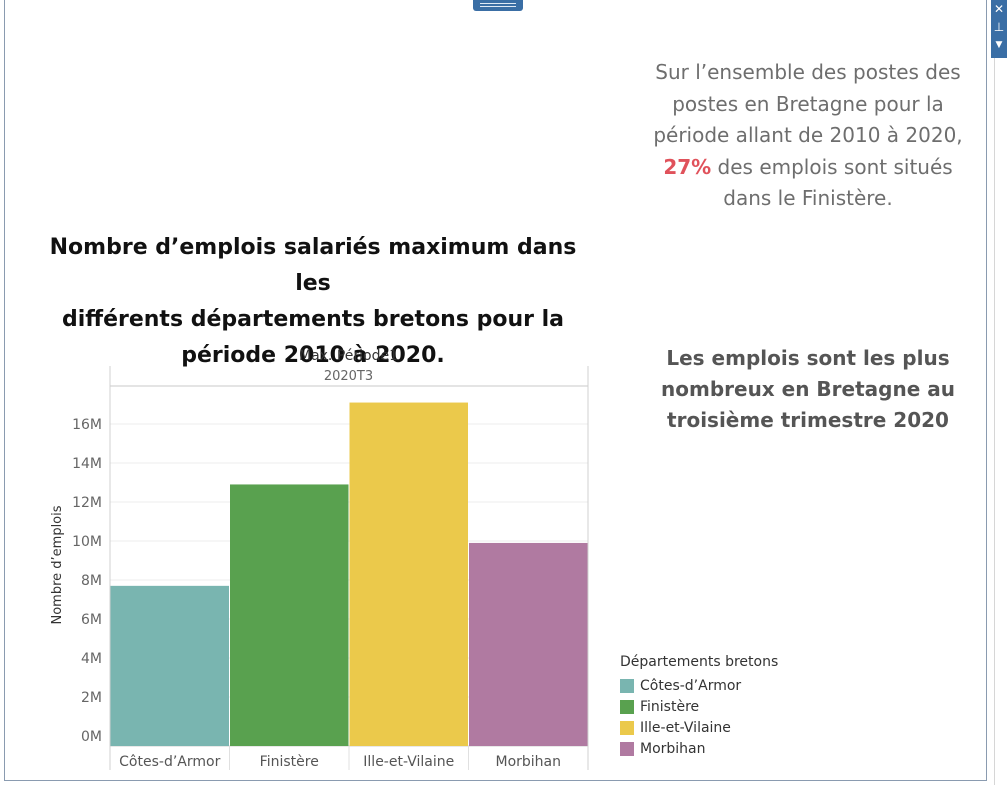 This screenshot has width=1007, height=785. What do you see at coordinates (673, 748) in the screenshot?
I see `legend-label: Morbihan` at bounding box center [673, 748].